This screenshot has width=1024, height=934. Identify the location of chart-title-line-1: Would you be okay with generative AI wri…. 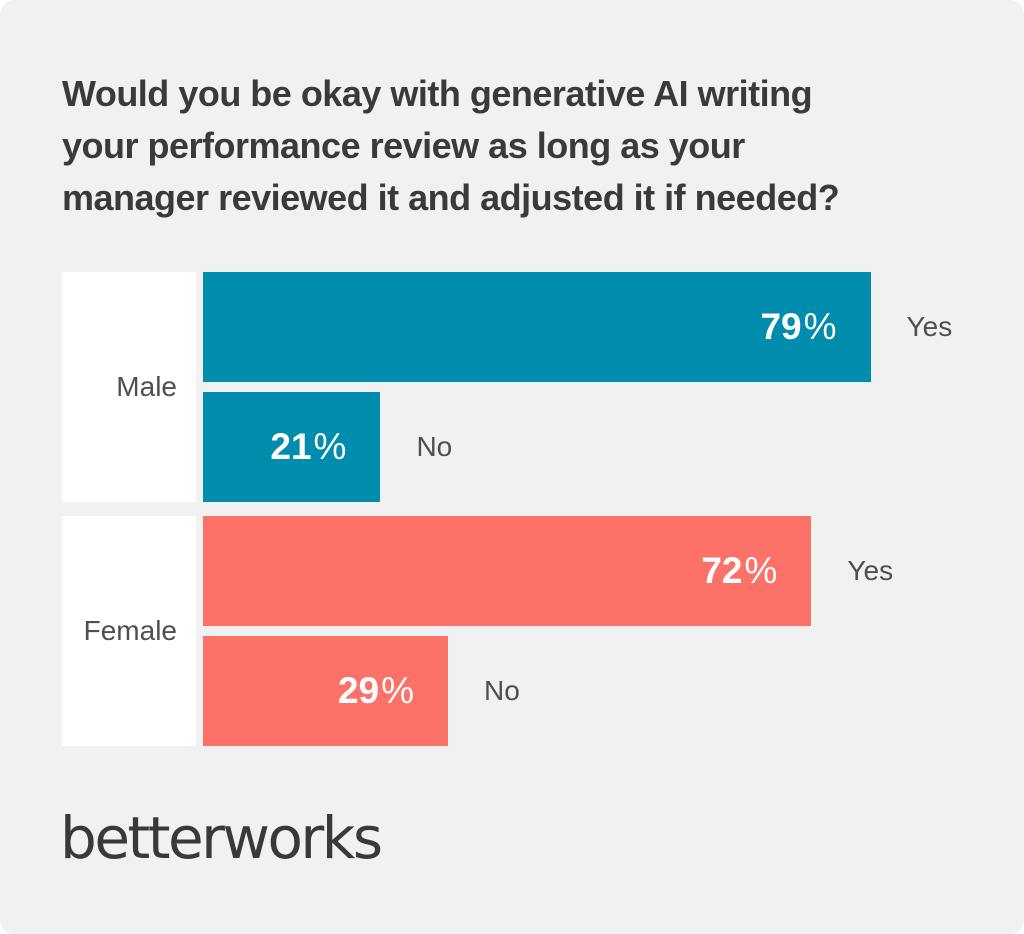
(437, 93).